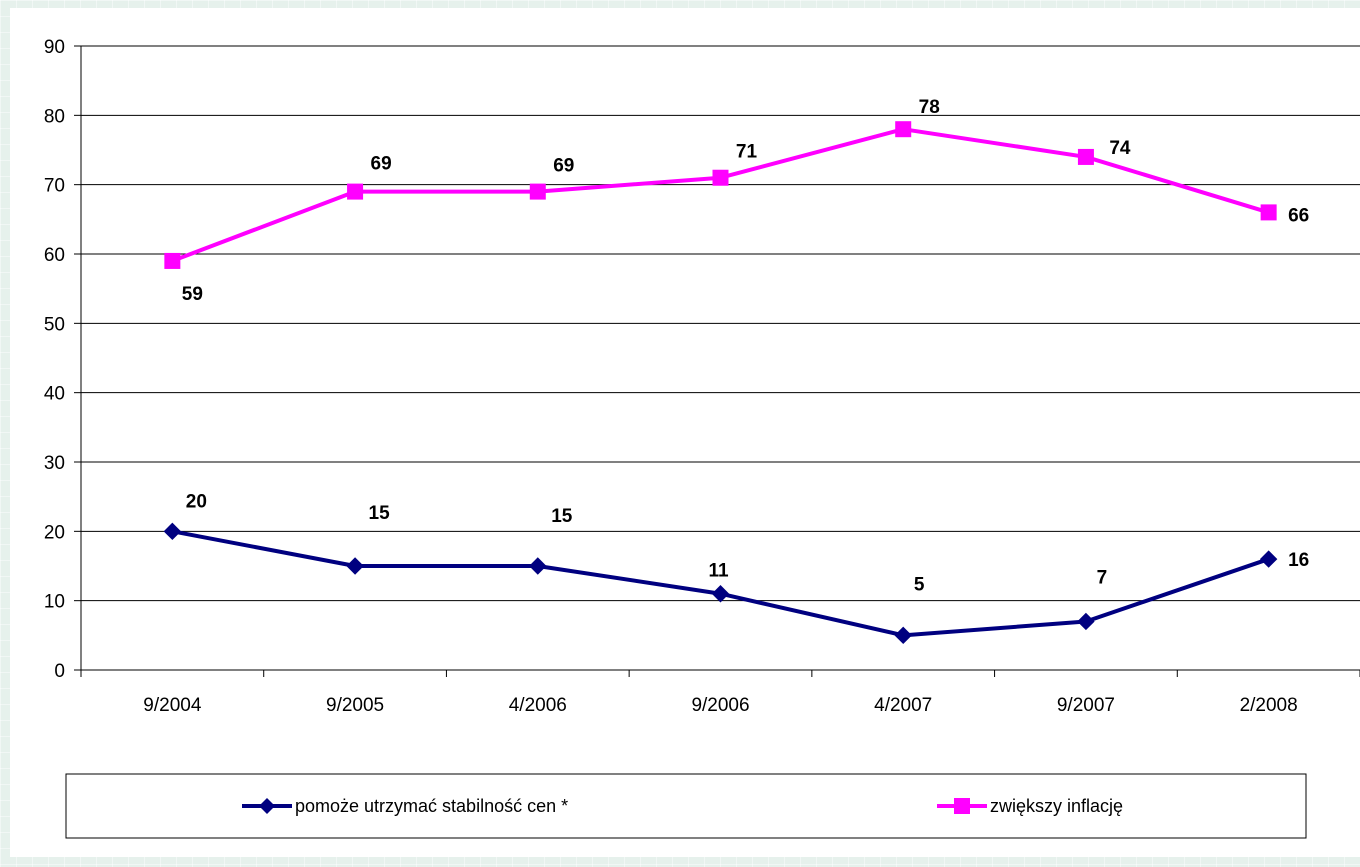  What do you see at coordinates (355, 705) in the screenshot?
I see `x-tick-label-9/2005: 9/2005` at bounding box center [355, 705].